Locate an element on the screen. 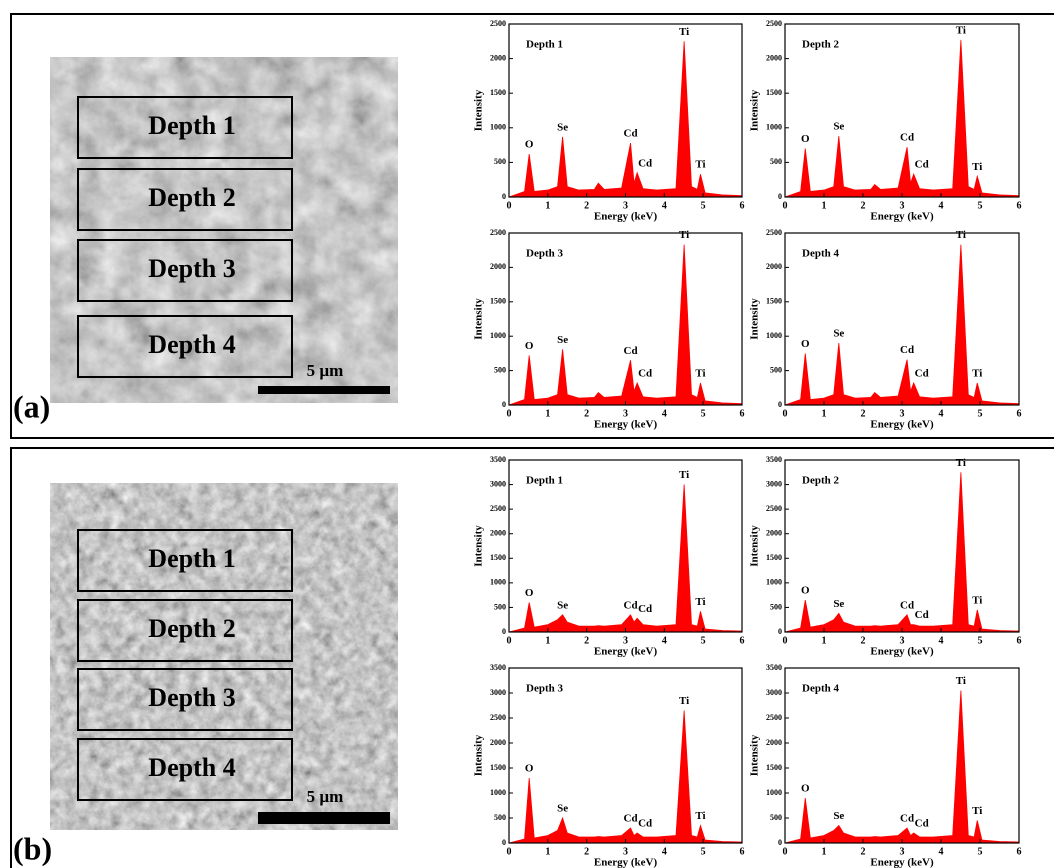  region-label: Depth 4 is located at coordinates (191, 344).